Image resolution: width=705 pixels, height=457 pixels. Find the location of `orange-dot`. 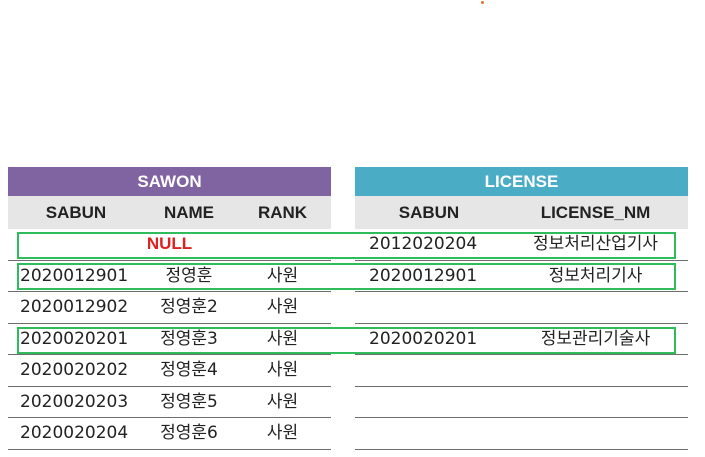

orange-dot is located at coordinates (482, 2).